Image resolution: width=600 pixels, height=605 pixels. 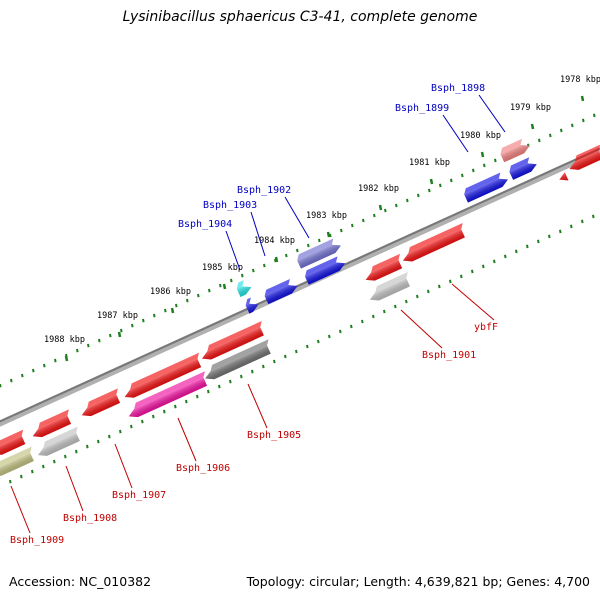 What do you see at coordinates (139, 495) in the screenshot?
I see `gene-label-bsph_1907: Bsph_1907` at bounding box center [139, 495].